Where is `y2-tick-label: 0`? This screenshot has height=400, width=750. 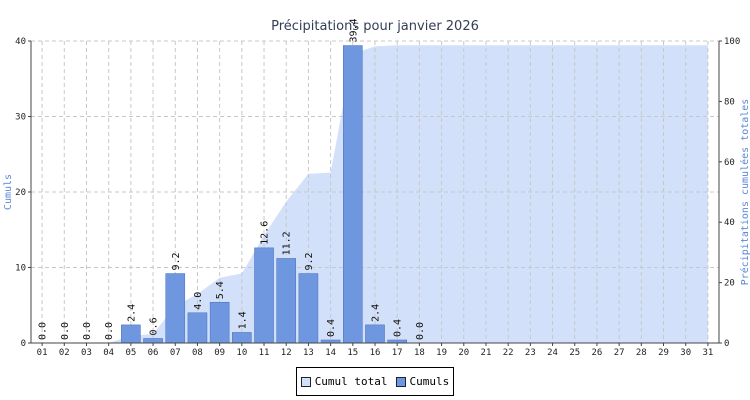 y2-tick-label: 0 is located at coordinates (726, 344).